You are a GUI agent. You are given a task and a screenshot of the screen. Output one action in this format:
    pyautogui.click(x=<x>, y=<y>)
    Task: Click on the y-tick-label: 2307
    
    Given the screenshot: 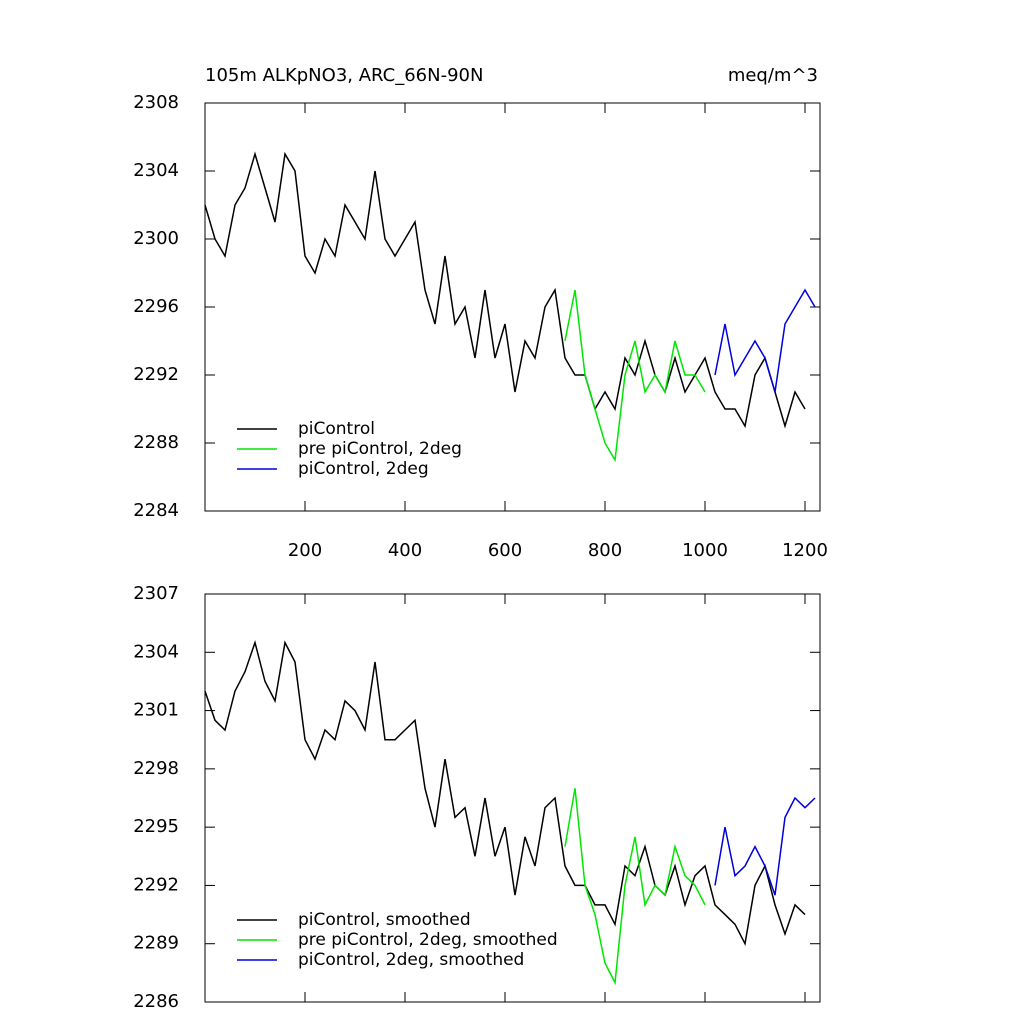 What is the action you would take?
    pyautogui.click(x=156, y=593)
    